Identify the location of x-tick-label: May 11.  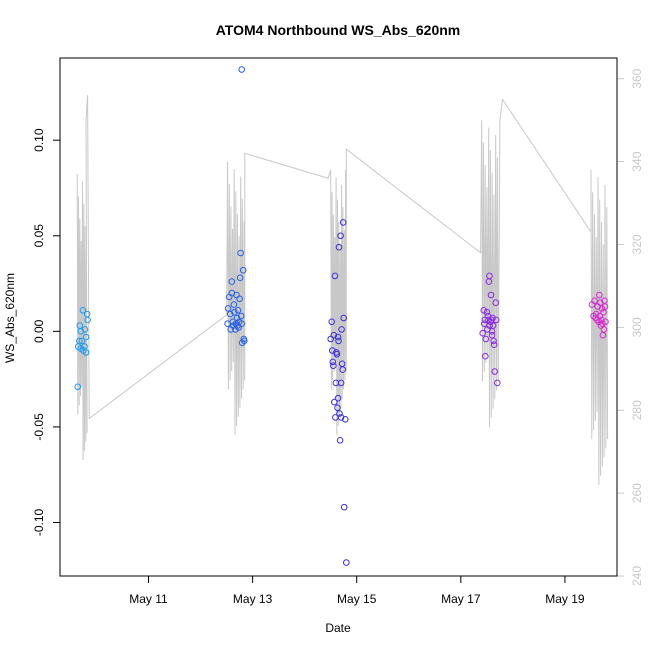
(148, 599).